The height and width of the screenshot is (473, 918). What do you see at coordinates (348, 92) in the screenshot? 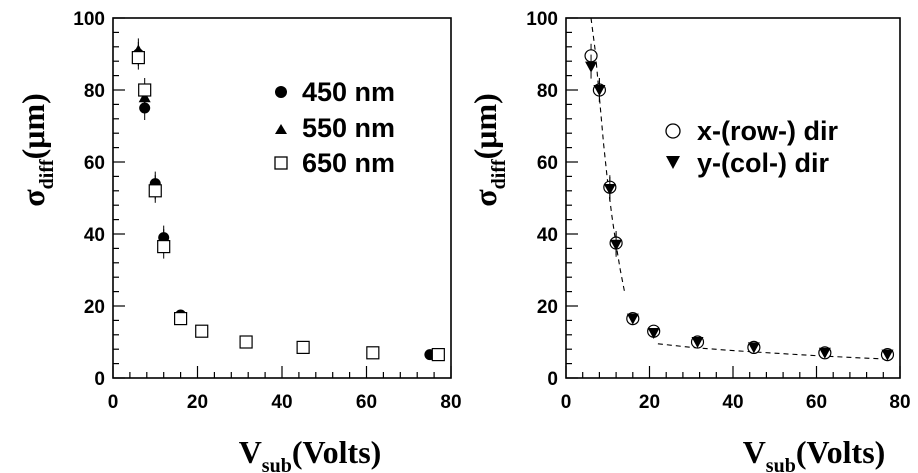
I see `legend-label-450nm: 450 nm` at bounding box center [348, 92].